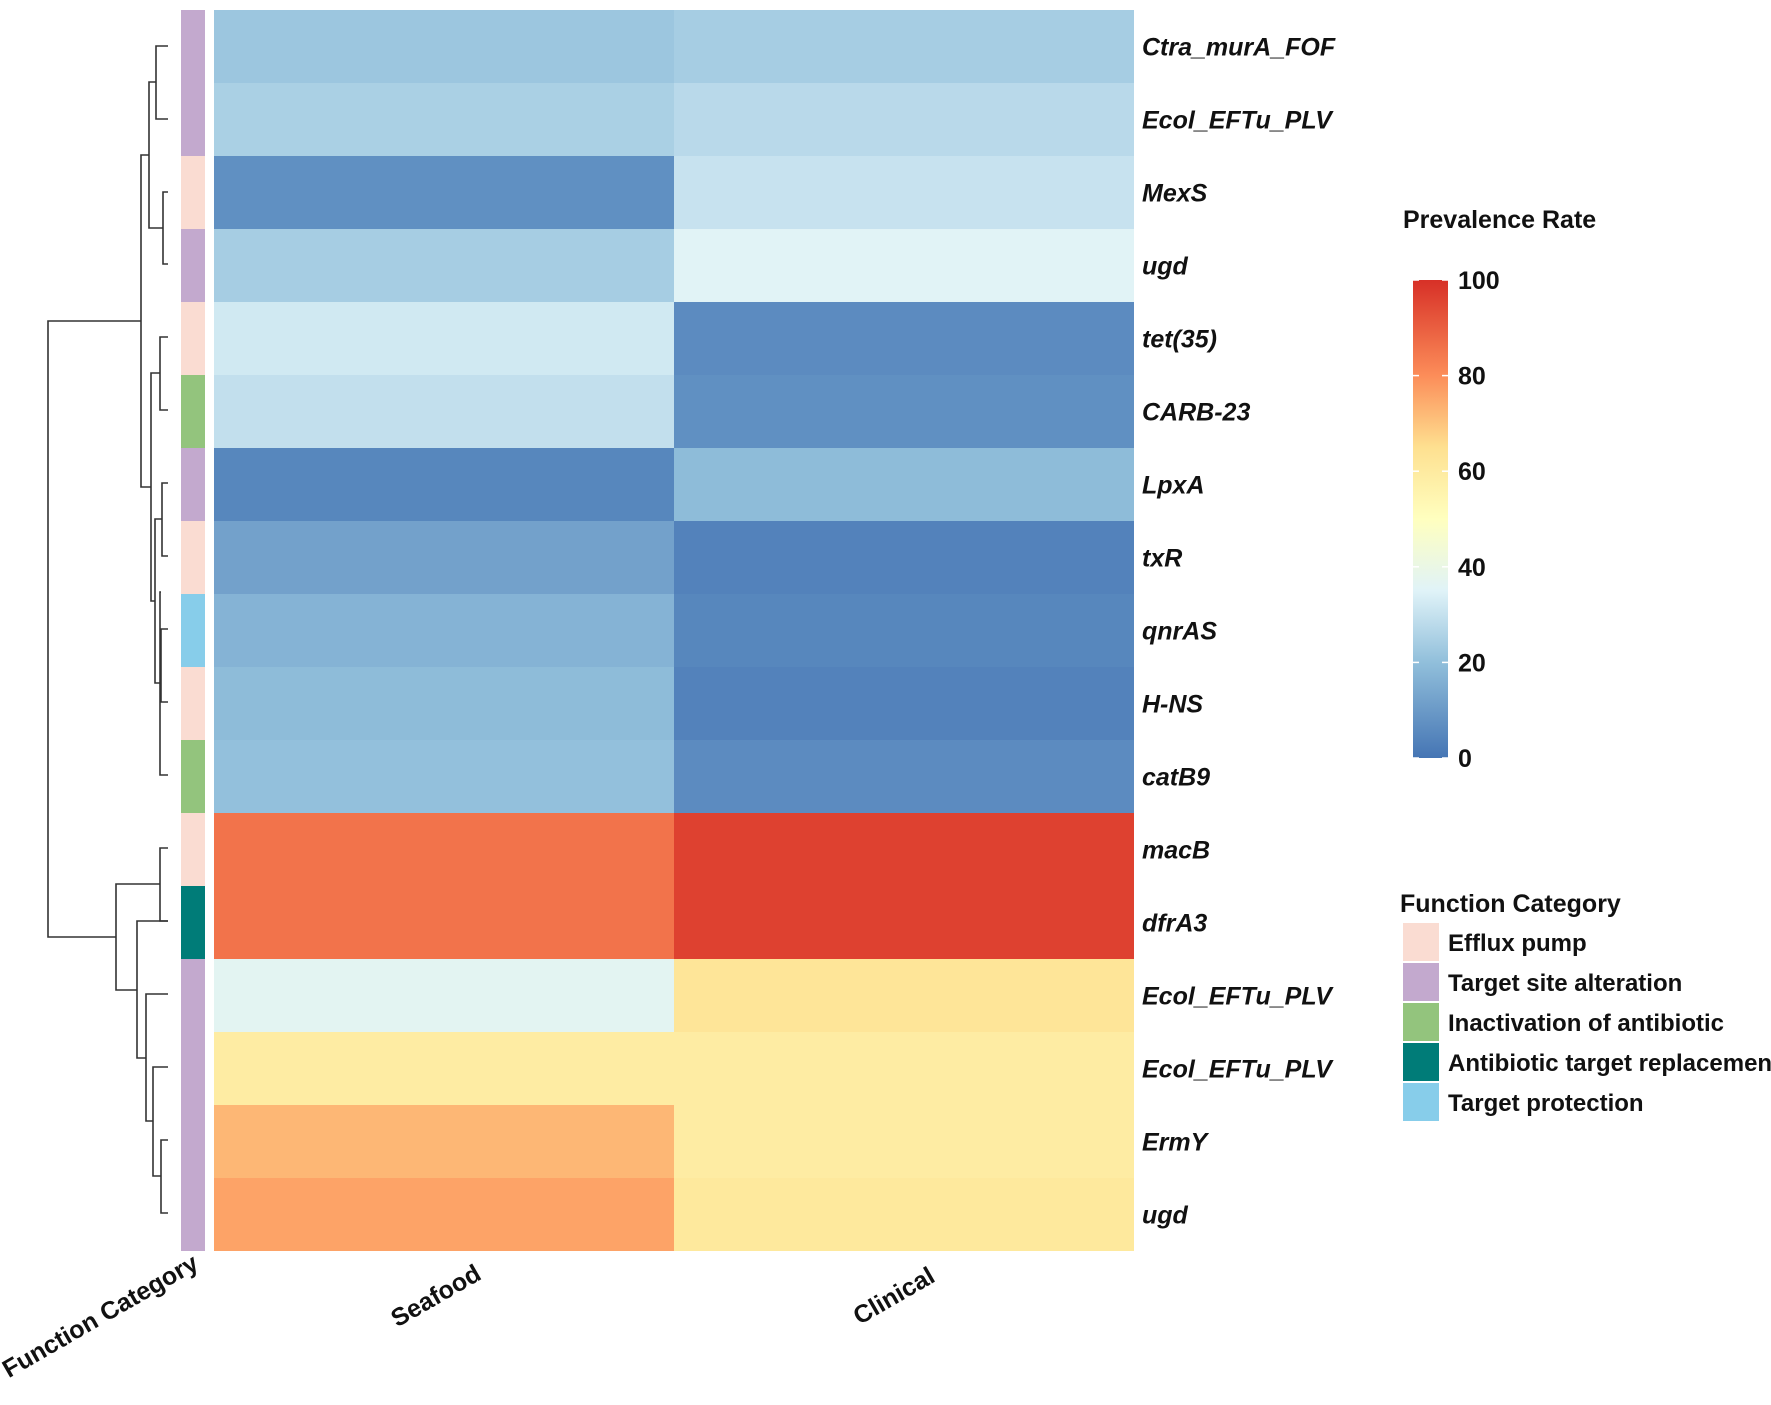 This screenshot has width=1771, height=1405. Describe the element at coordinates (1472, 663) in the screenshot. I see `colorbar-tick-label: 20` at that location.